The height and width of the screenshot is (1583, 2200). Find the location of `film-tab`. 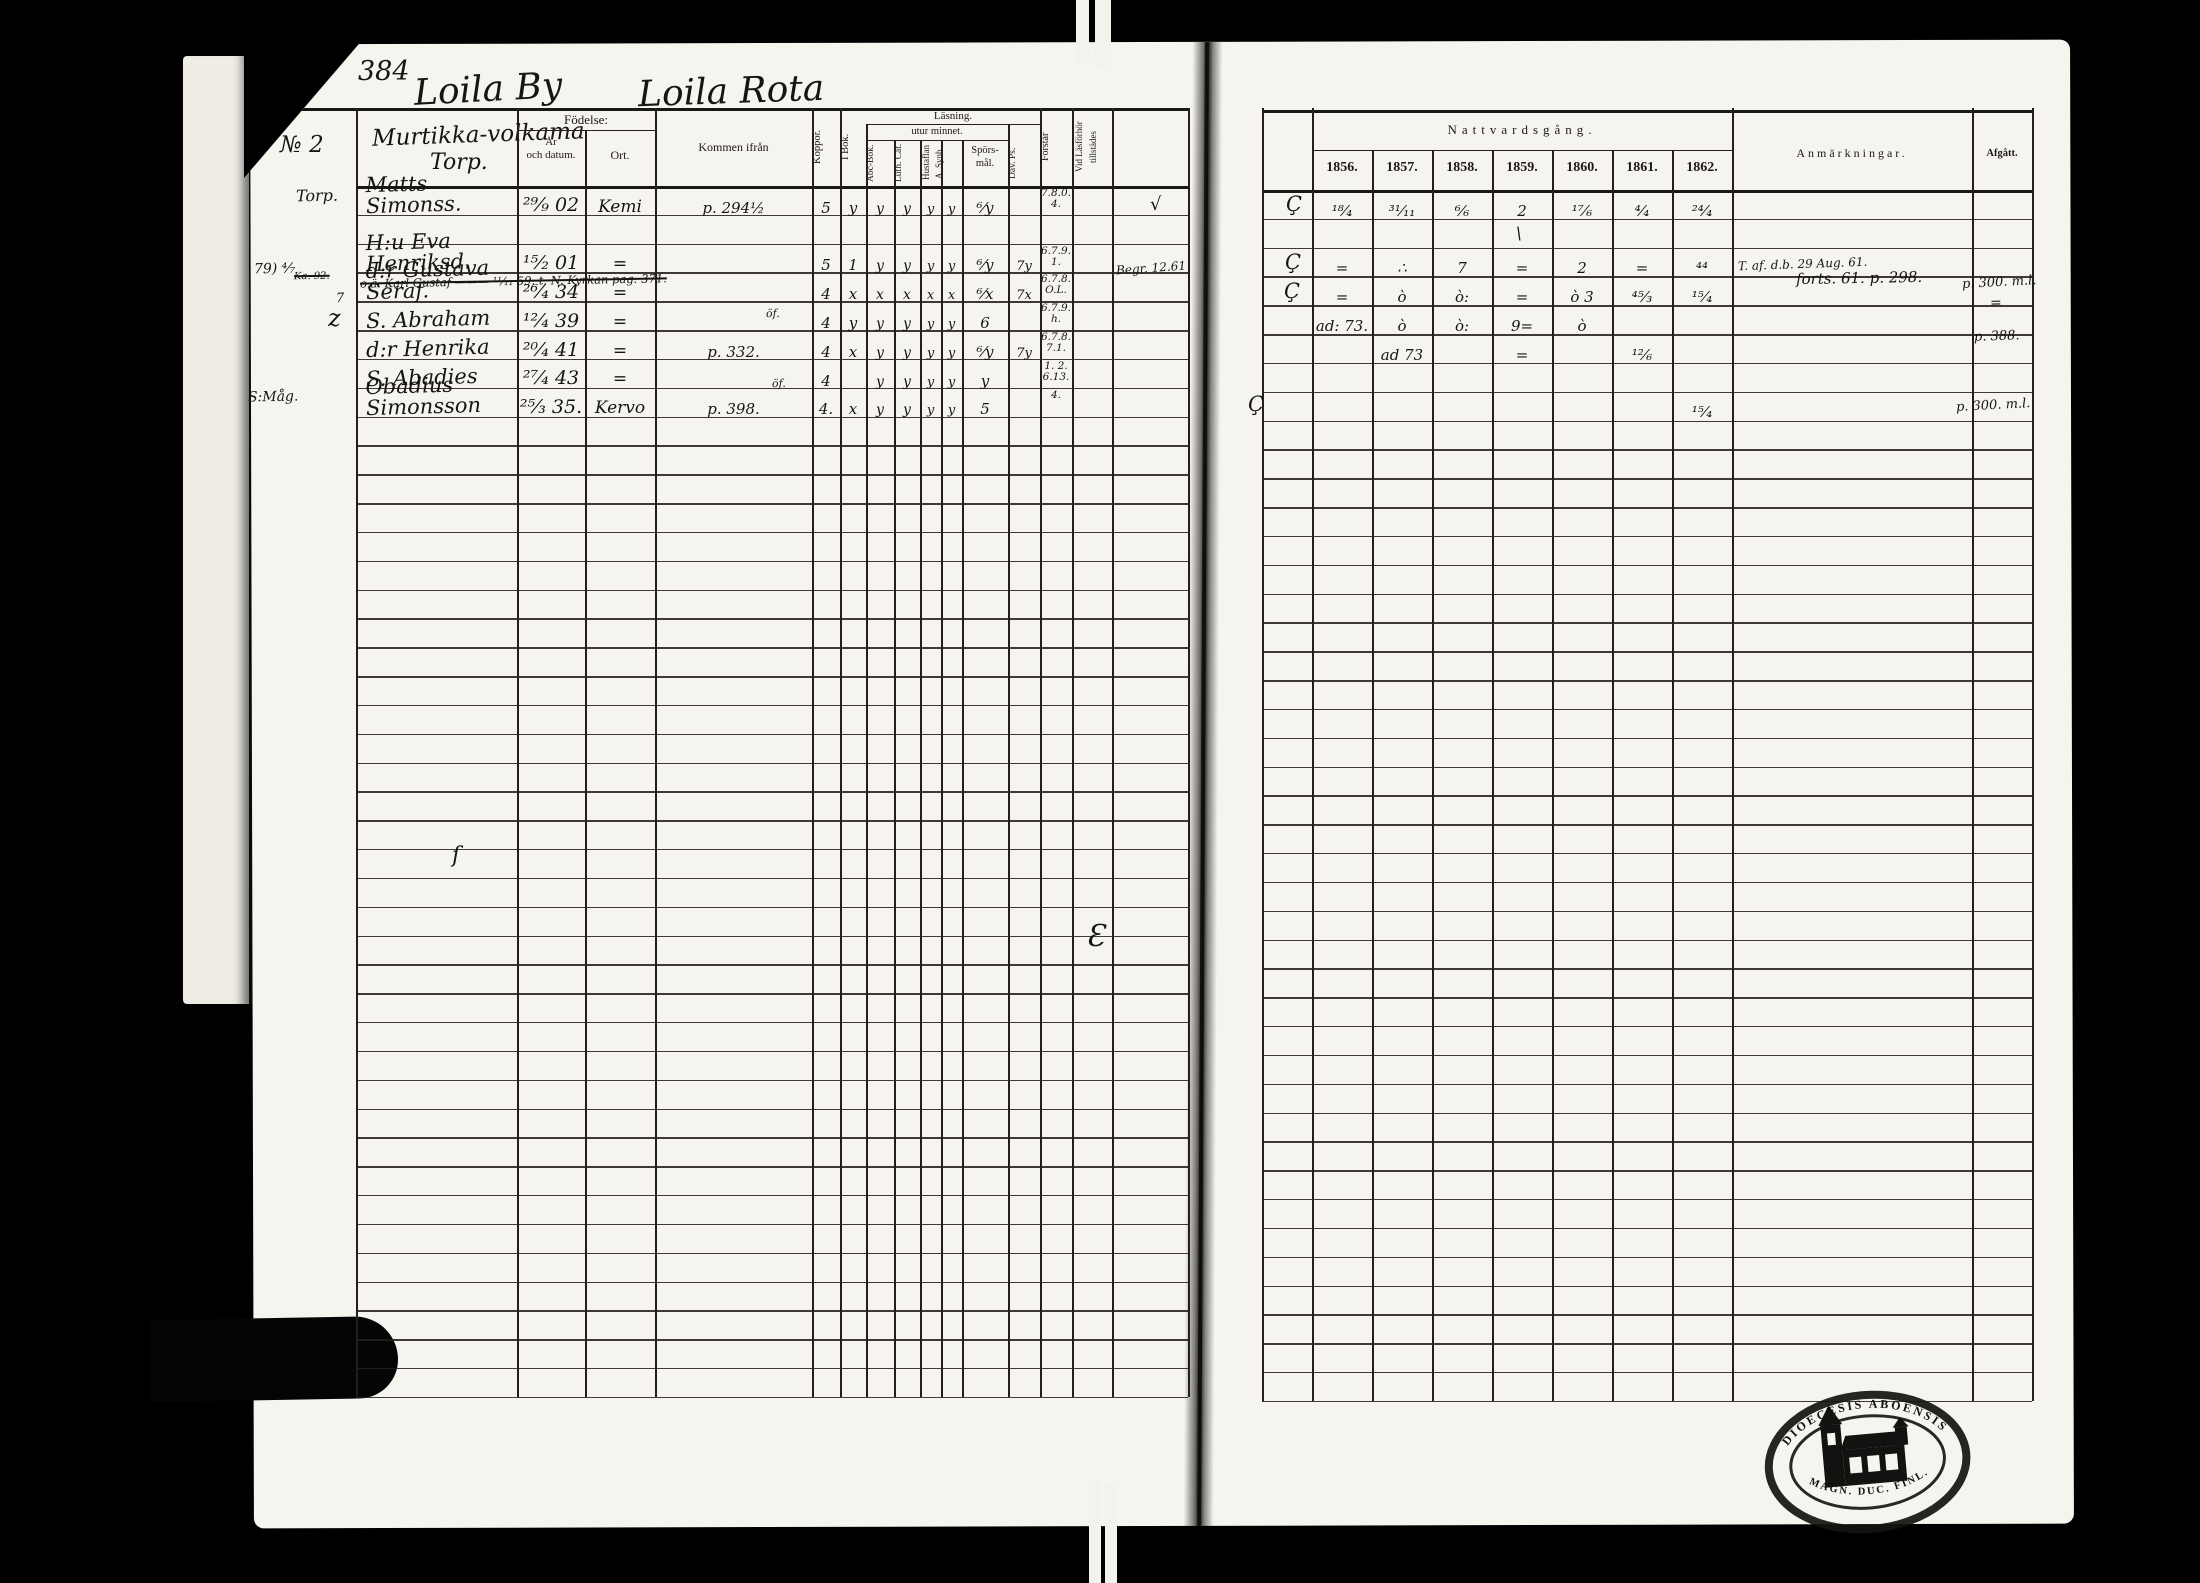

film-tab is located at coordinates (1111, 1533).